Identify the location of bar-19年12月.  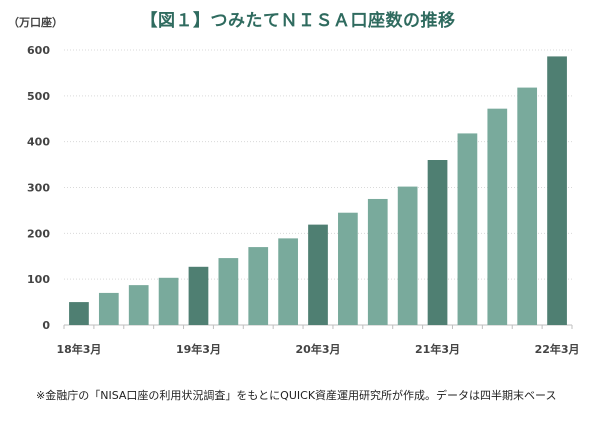
(288, 281).